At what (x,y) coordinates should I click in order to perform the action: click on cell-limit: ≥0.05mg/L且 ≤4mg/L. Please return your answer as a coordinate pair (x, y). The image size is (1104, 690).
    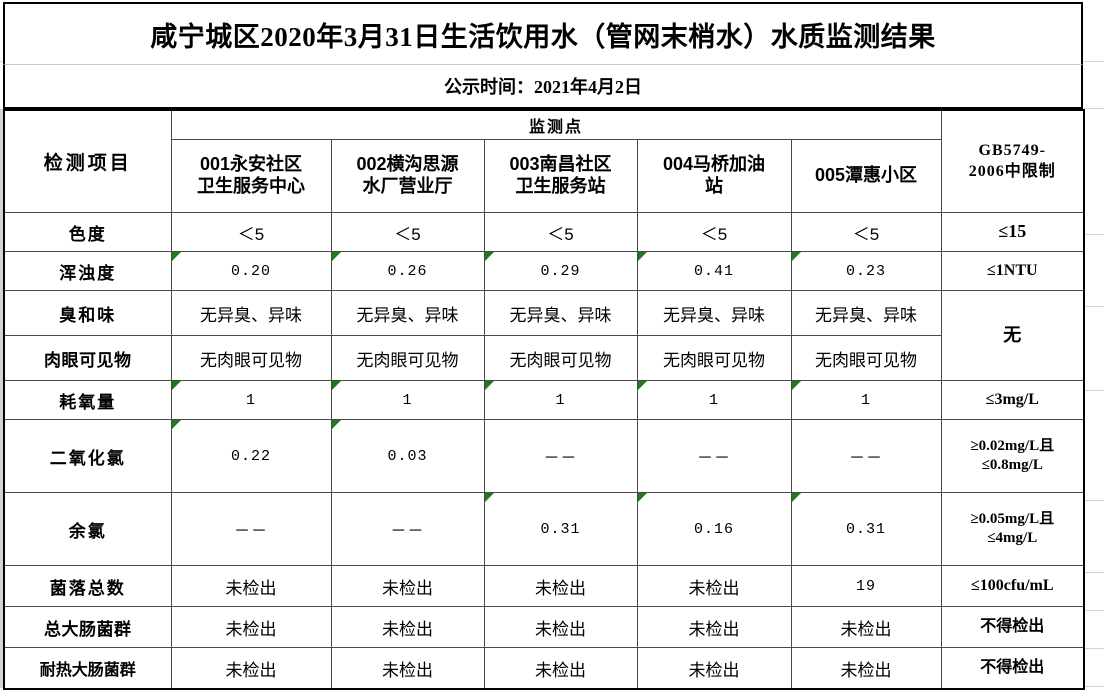
    Looking at the image, I should click on (1012, 529).